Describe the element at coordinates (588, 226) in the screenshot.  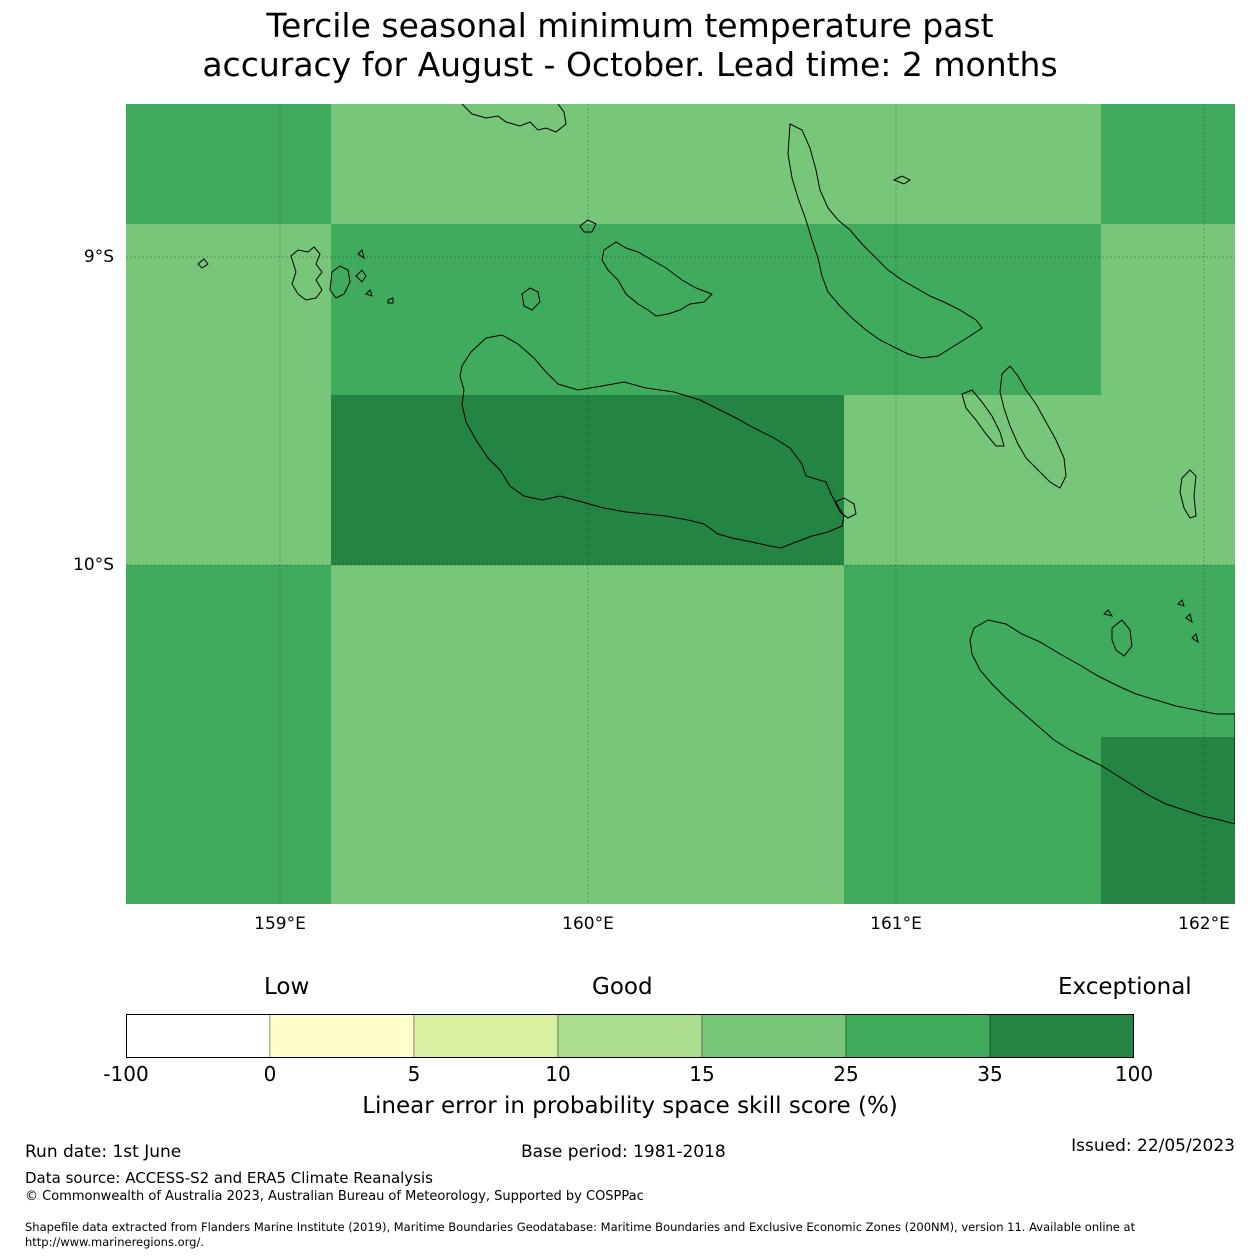
I see `island-nggela-north` at that location.